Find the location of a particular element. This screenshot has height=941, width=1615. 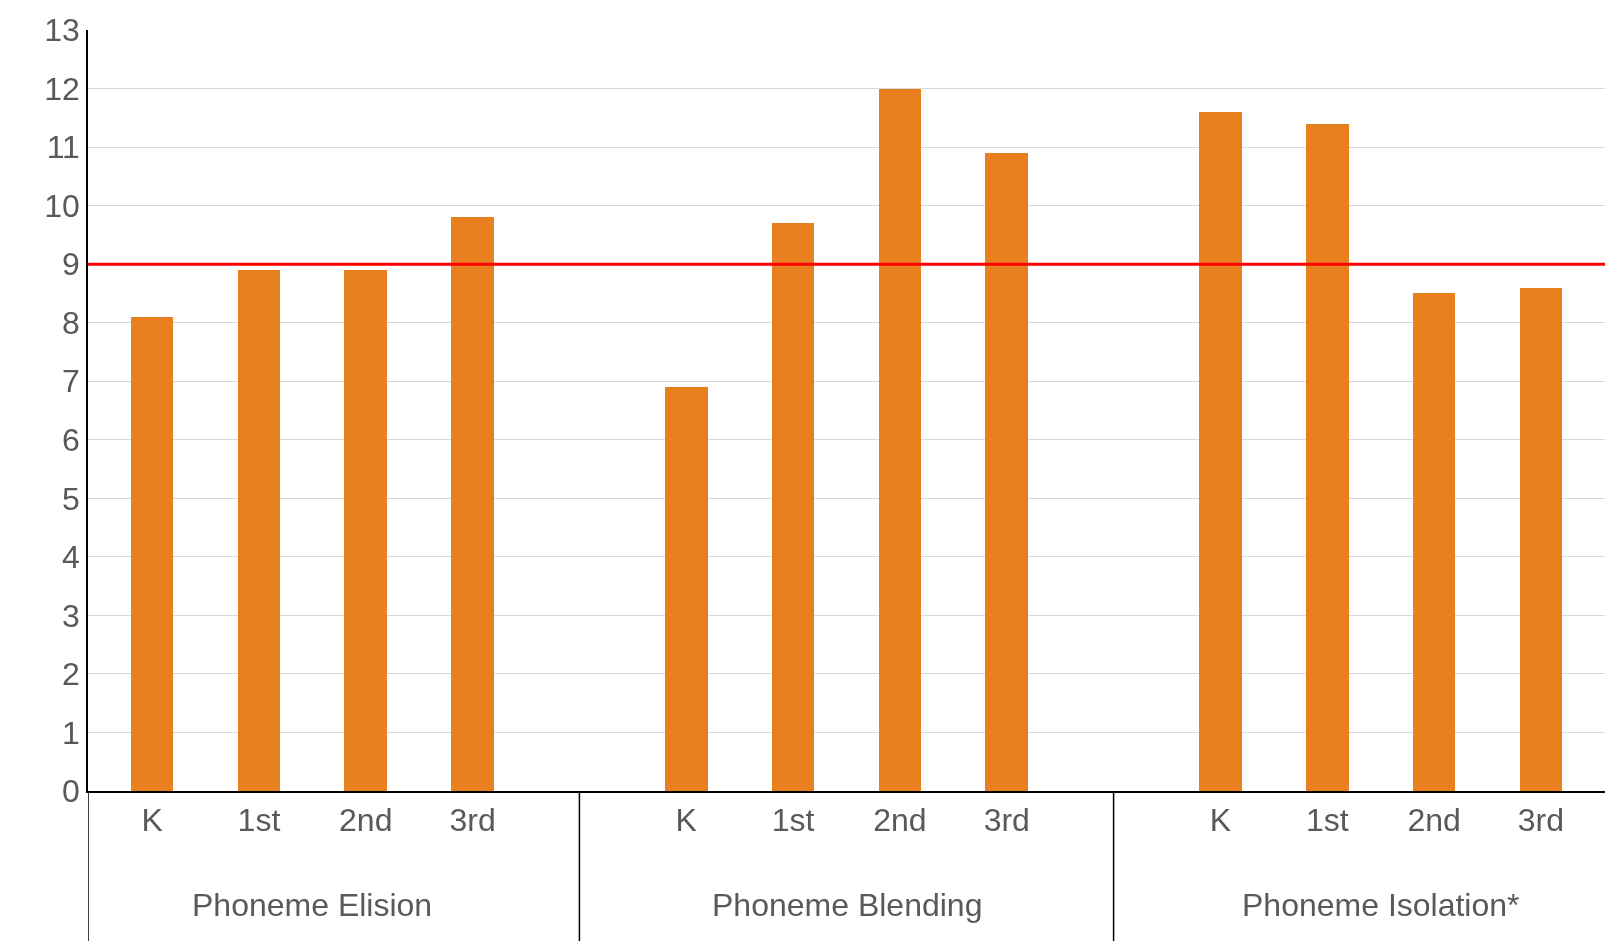

text: Phoneme Isolation* is located at coordinates (1381, 905).